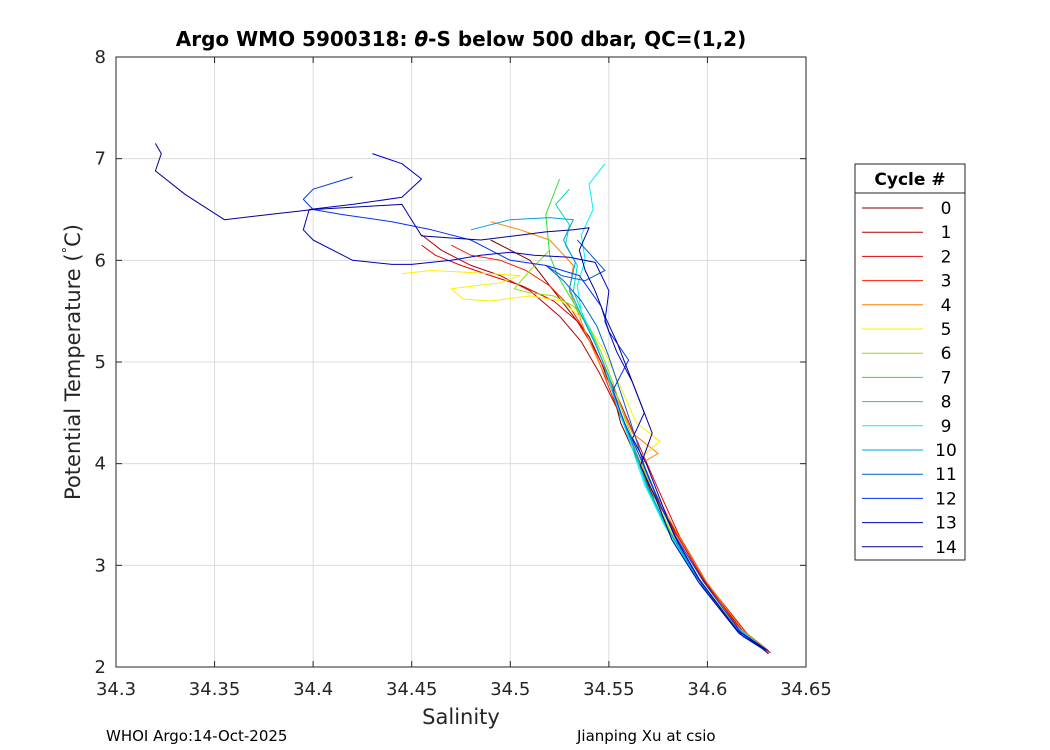 The height and width of the screenshot is (750, 1050). What do you see at coordinates (295, 39) in the screenshot?
I see `chart-title-prefix: Argo WMO 5900318:` at bounding box center [295, 39].